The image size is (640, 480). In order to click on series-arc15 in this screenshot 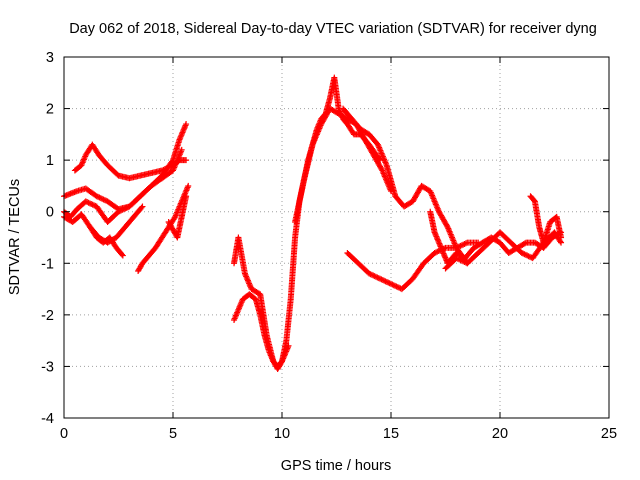, I will do `click(546, 219)`.